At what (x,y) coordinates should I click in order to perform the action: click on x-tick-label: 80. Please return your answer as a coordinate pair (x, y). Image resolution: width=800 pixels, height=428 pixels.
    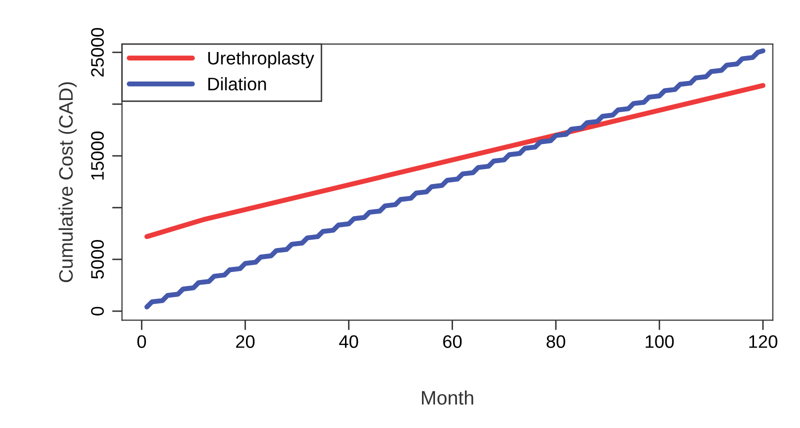
    Looking at the image, I should click on (556, 341).